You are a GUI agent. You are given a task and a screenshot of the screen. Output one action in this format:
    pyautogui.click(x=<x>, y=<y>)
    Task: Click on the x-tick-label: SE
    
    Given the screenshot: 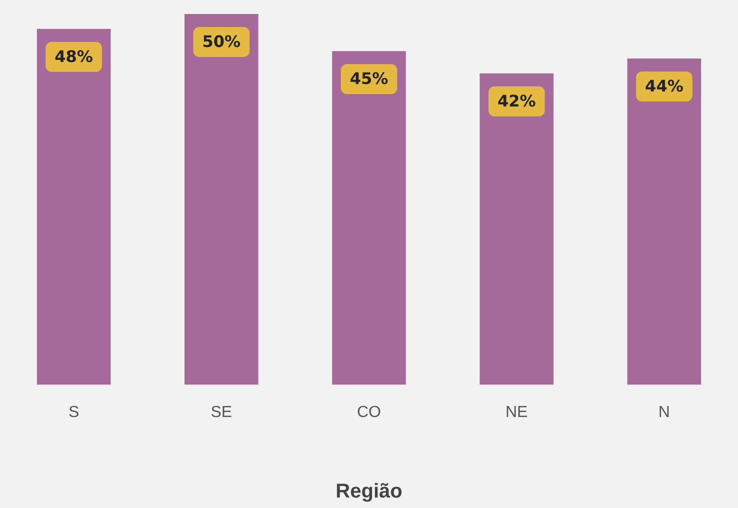 What is the action you would take?
    pyautogui.click(x=221, y=412)
    